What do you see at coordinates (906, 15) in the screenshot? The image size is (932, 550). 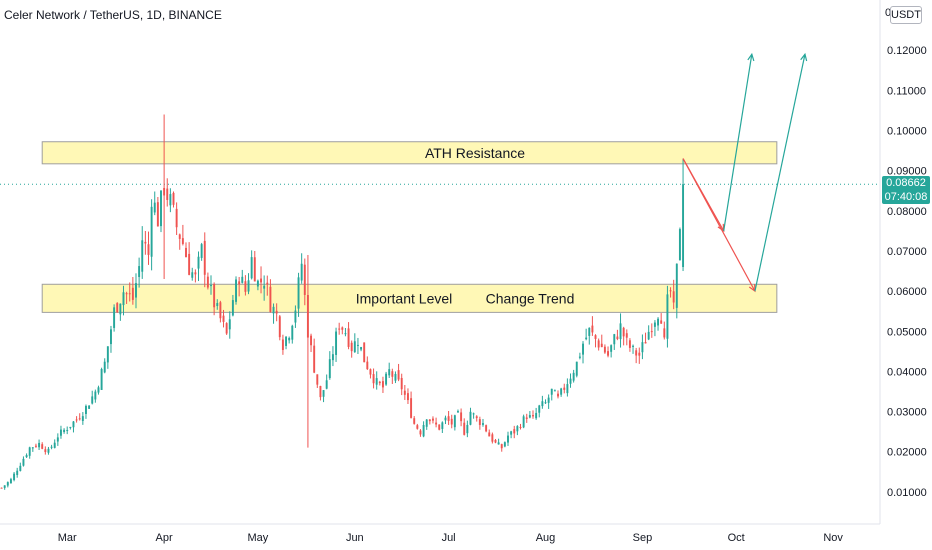 I see `currency-badge: USDT` at bounding box center [906, 15].